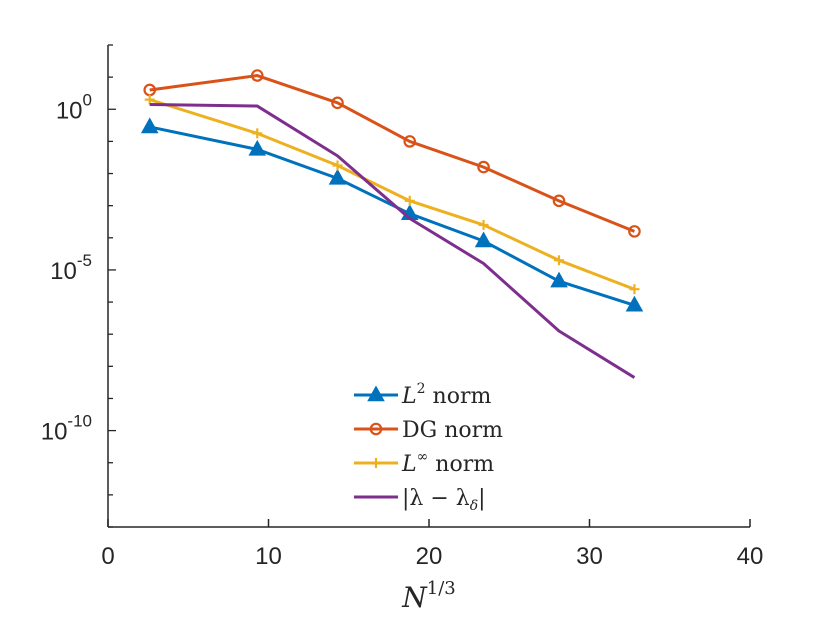 The image size is (830, 623). I want to click on legend-label-base-0: L, so click(409, 396).